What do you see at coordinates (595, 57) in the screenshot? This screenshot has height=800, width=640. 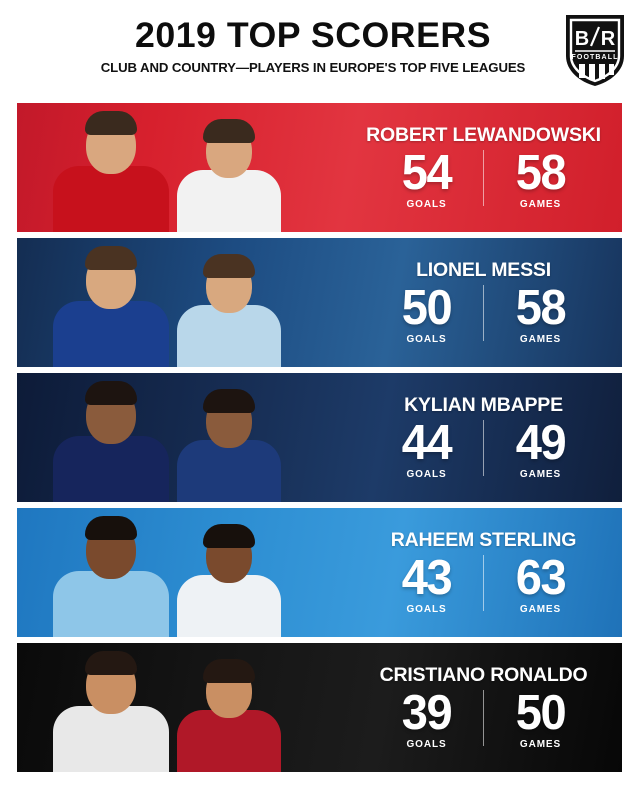 I see `svg-text: FOOTBALL` at bounding box center [595, 57].